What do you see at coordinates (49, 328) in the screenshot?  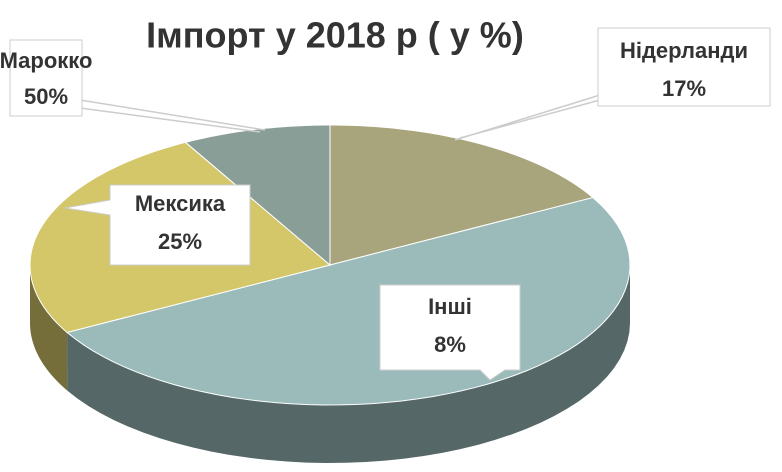 I see `slice-side` at bounding box center [49, 328].